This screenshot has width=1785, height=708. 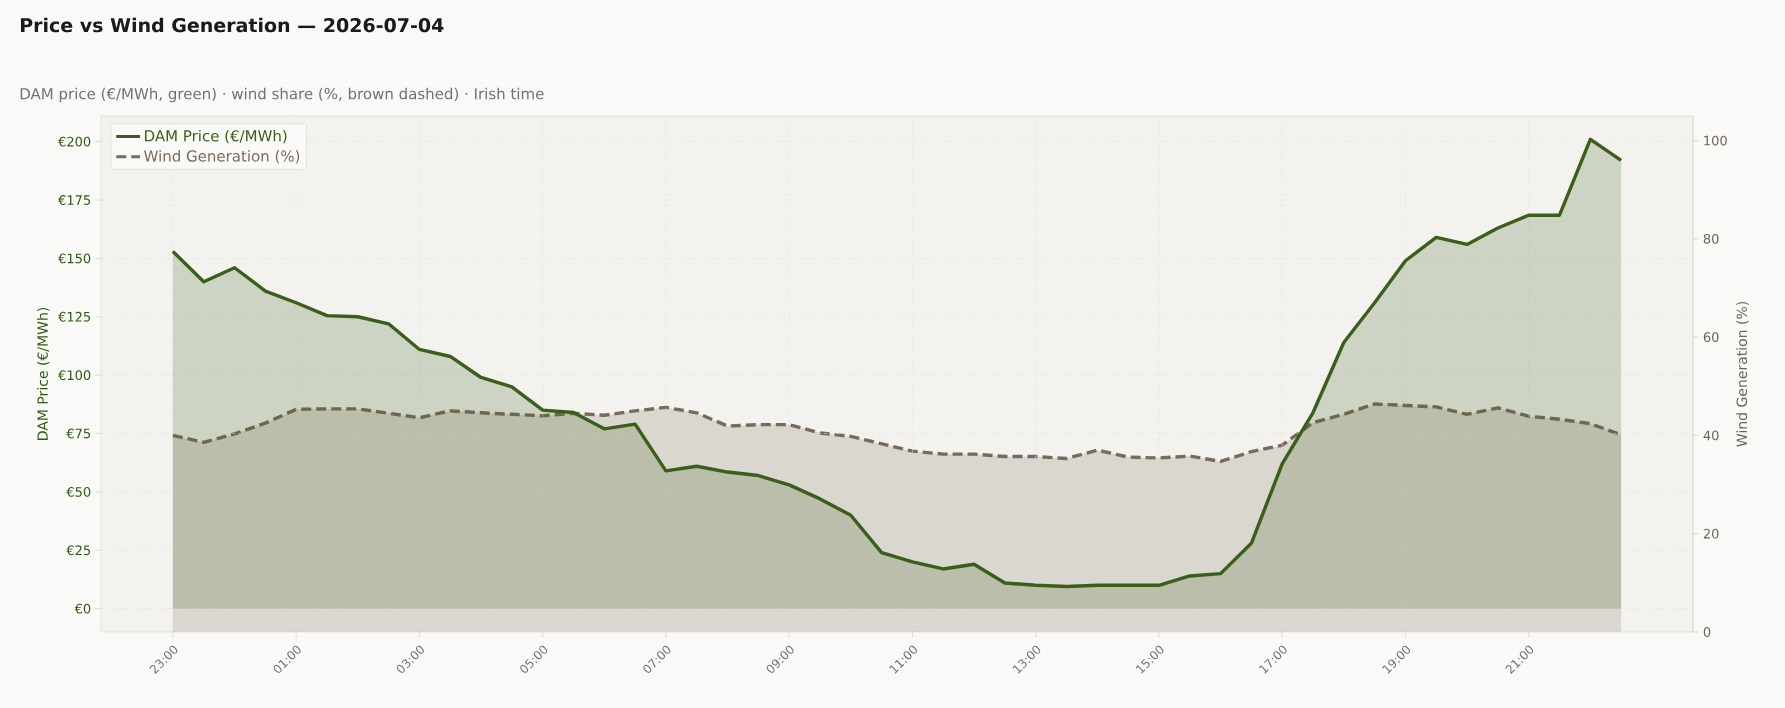 What do you see at coordinates (1711, 337) in the screenshot?
I see `y2-tick-label: 60` at bounding box center [1711, 337].